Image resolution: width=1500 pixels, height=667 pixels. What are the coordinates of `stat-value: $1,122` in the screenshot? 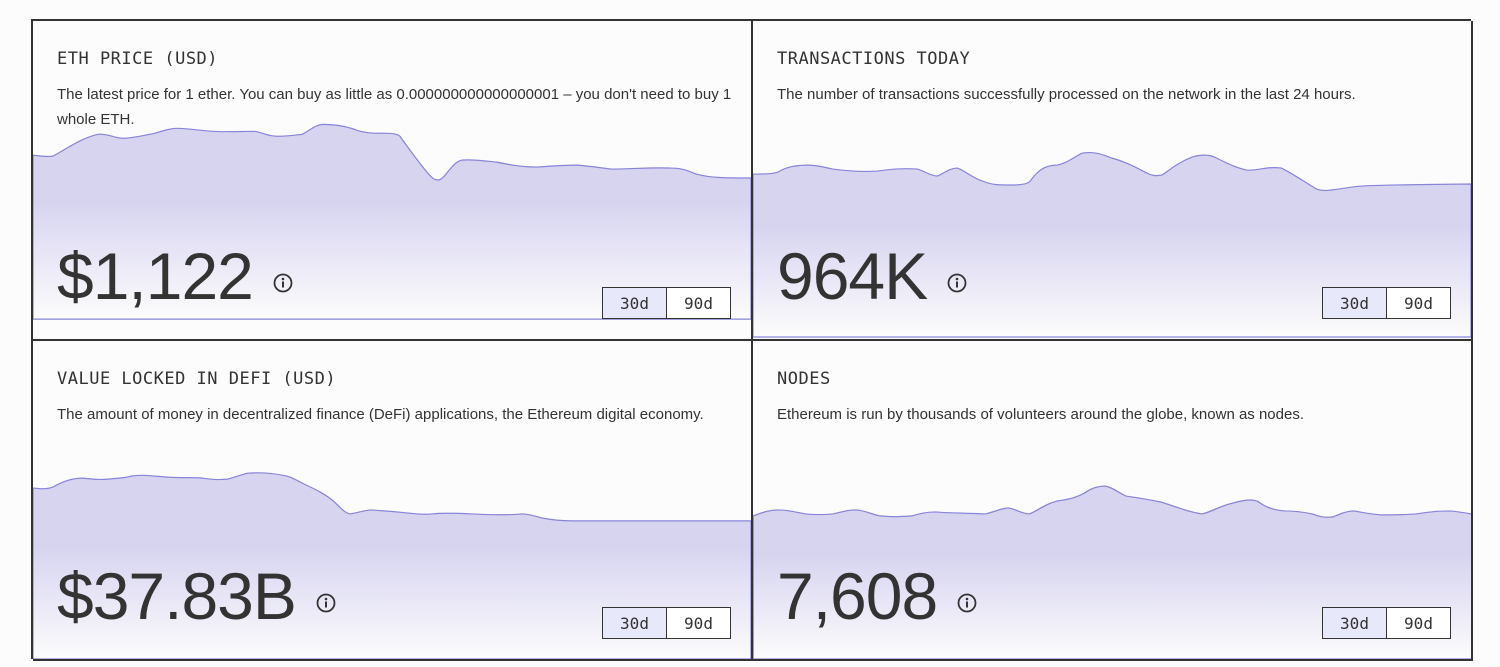 It's located at (155, 276).